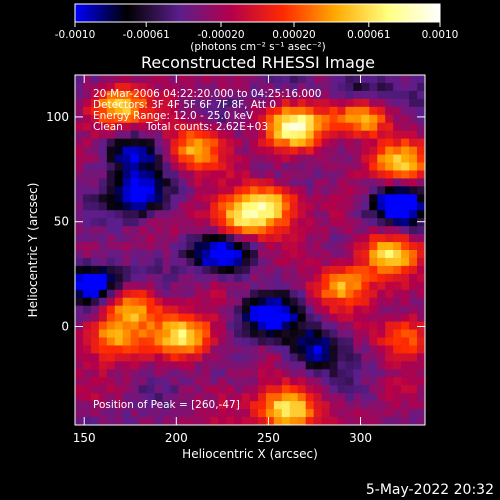 This screenshot has width=500, height=500. I want to click on colorbar-tick-label: 0.00061, so click(368, 35).